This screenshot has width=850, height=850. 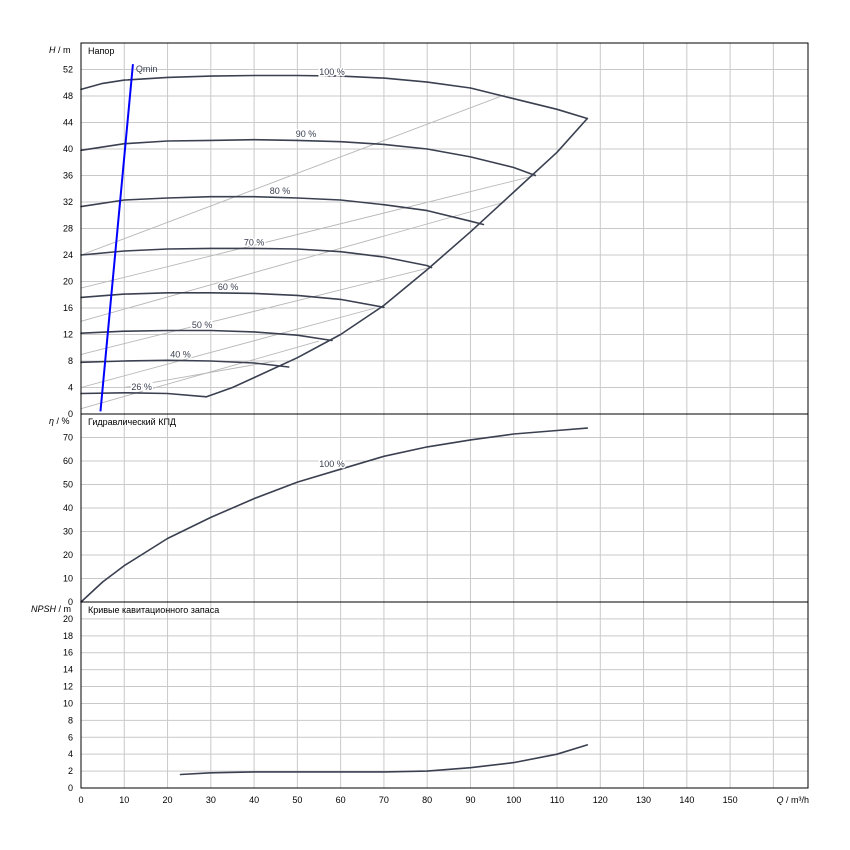 What do you see at coordinates (132, 422) in the screenshot?
I see `panel-title: Гидравлический КПД` at bounding box center [132, 422].